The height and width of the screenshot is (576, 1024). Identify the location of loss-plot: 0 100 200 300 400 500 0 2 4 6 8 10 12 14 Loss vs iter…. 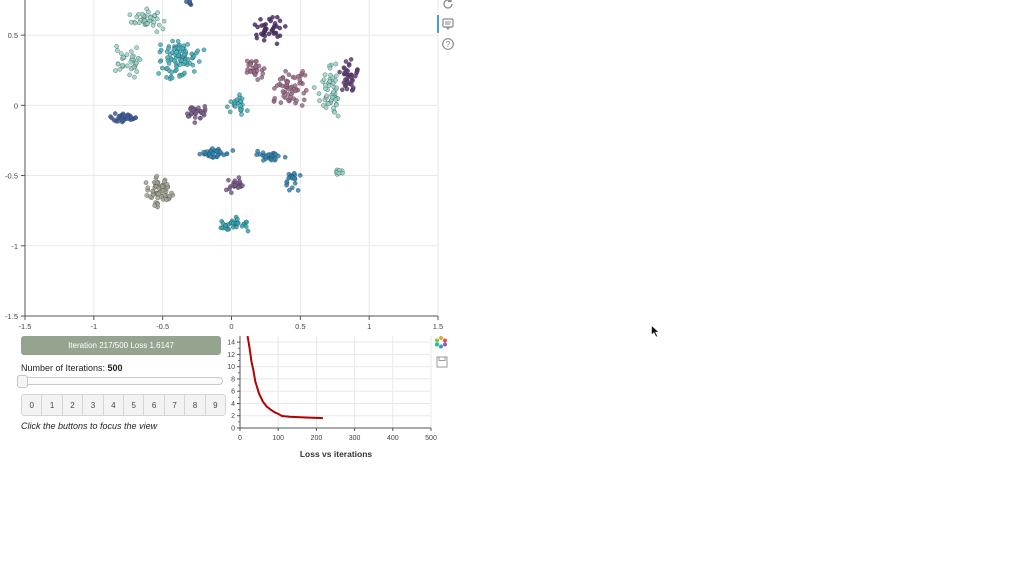
(334, 397).